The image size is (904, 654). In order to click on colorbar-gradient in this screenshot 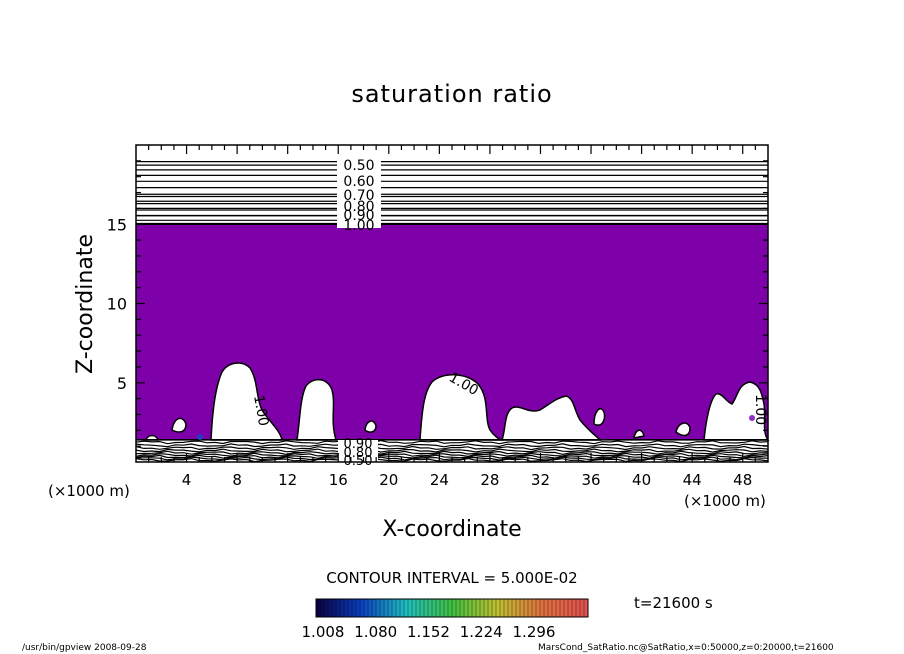, I will do `click(452, 608)`.